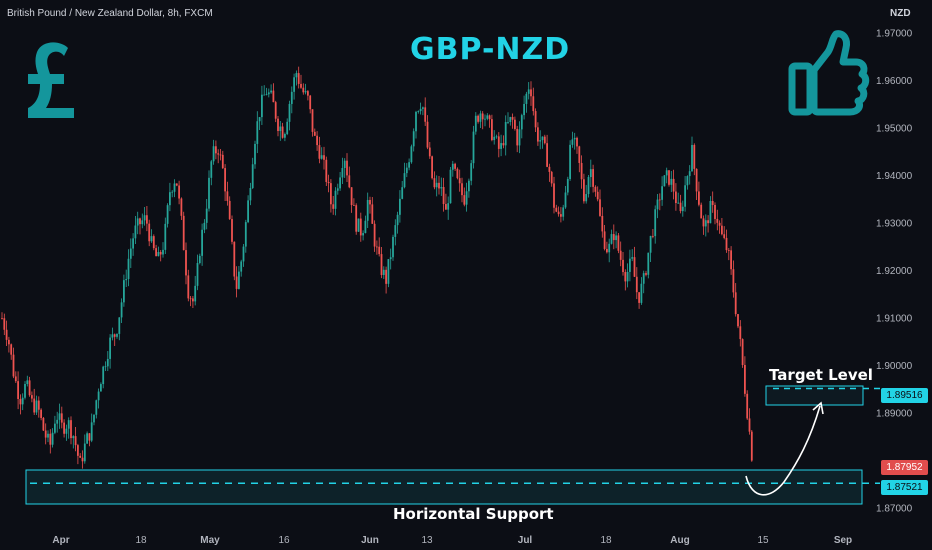 Image resolution: width=932 pixels, height=550 pixels. What do you see at coordinates (284, 540) in the screenshot?
I see `x-tick-label: 16` at bounding box center [284, 540].